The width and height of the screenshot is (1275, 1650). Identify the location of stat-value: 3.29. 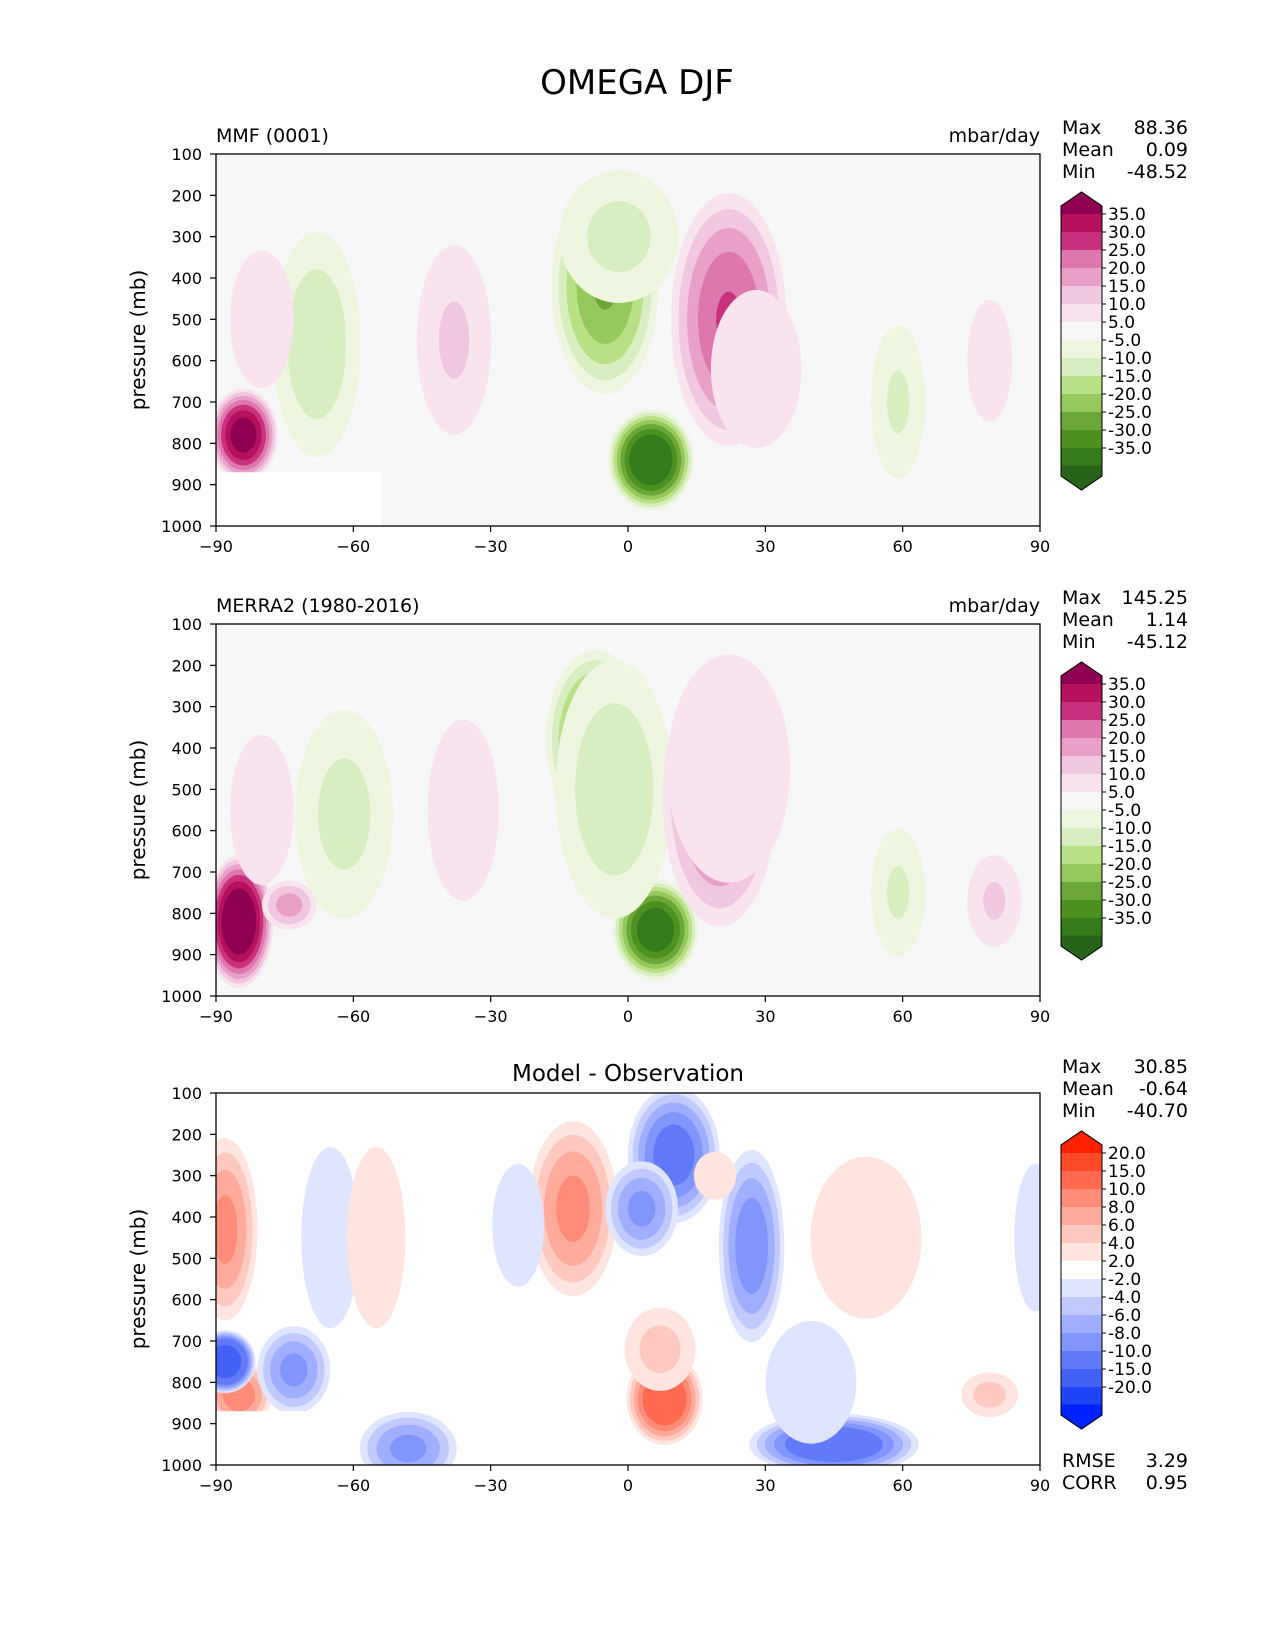
(1167, 1461).